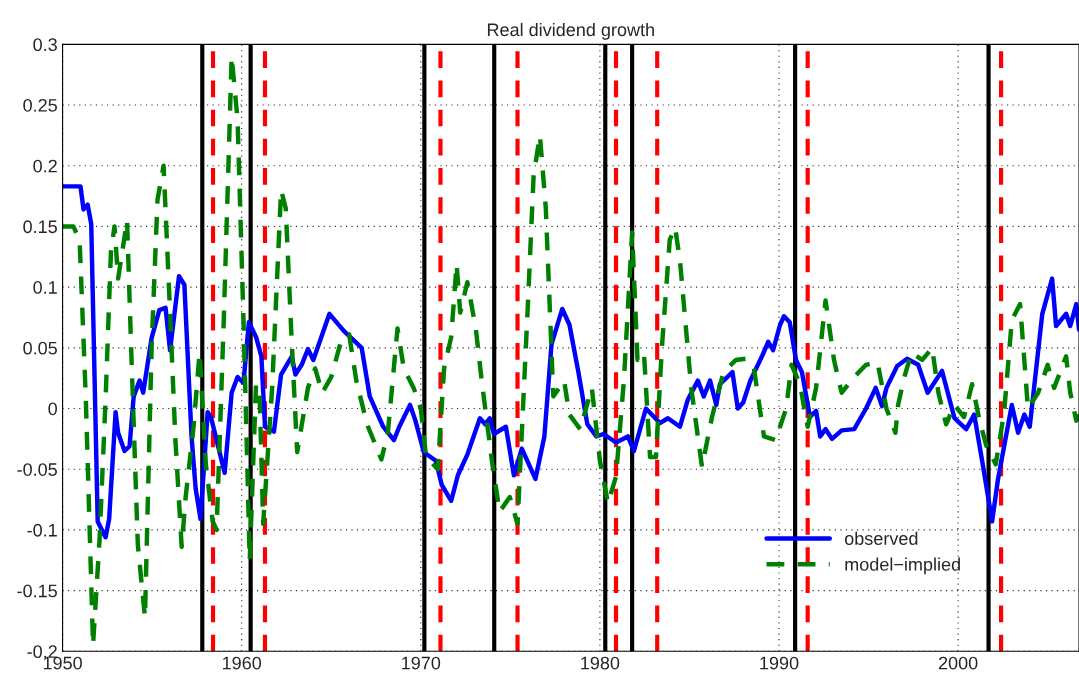 The width and height of the screenshot is (1079, 682). What do you see at coordinates (42, 652) in the screenshot?
I see `y-tick-label: -0.2` at bounding box center [42, 652].